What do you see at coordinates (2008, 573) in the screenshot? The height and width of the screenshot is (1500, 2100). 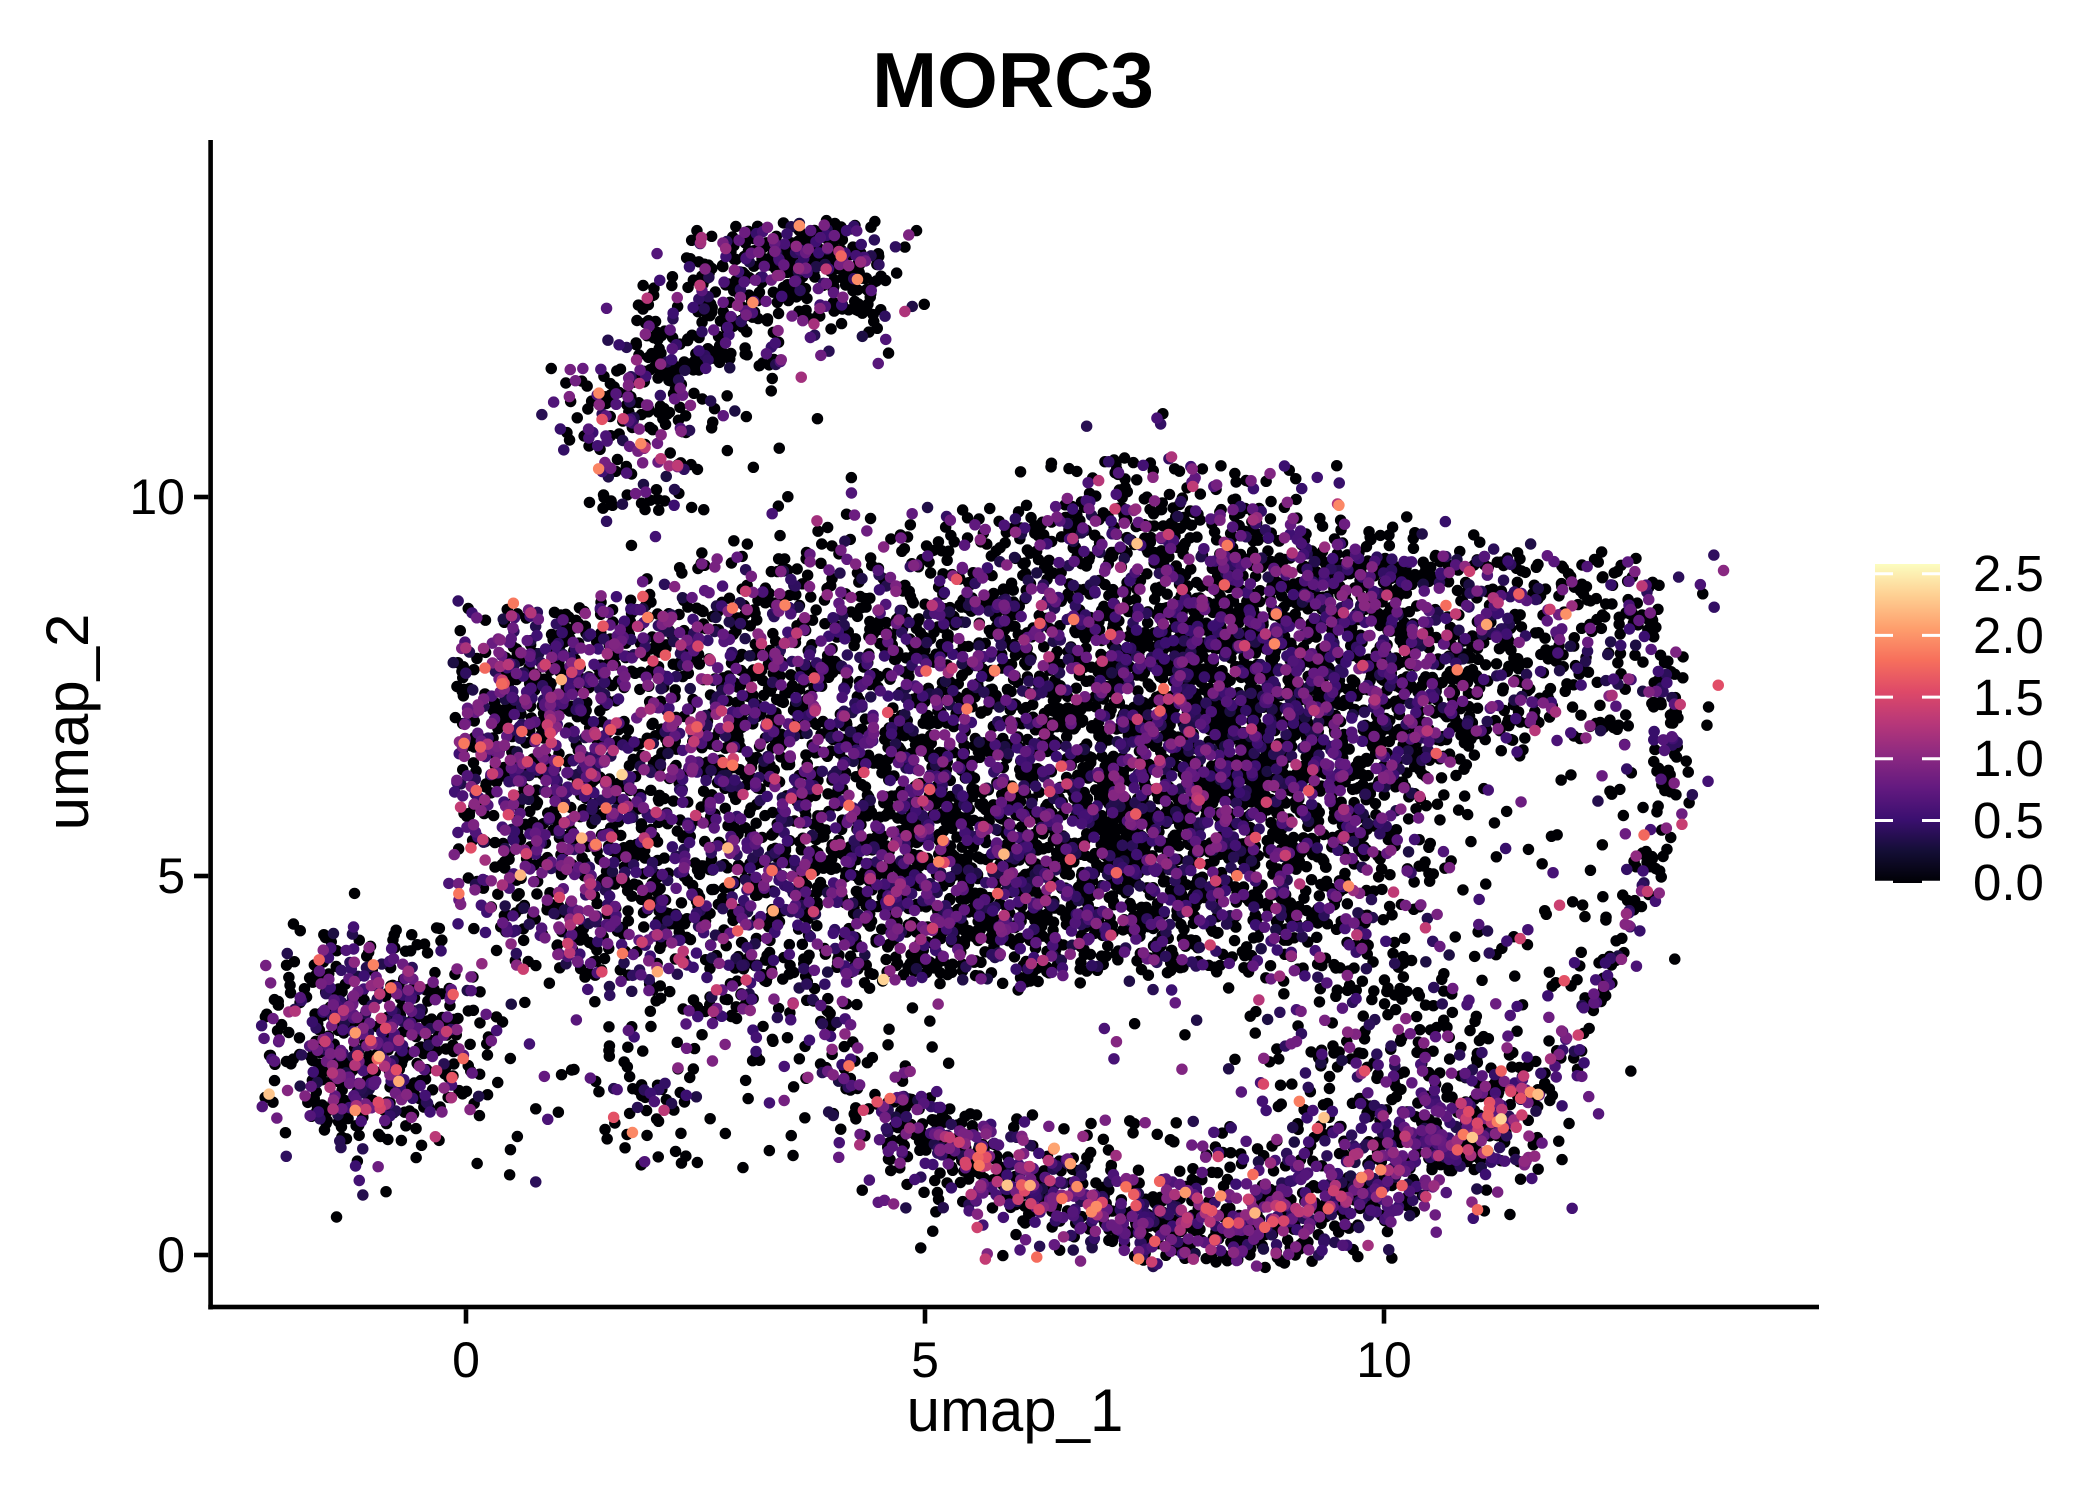 I see `svg-text: 2.5` at bounding box center [2008, 573].